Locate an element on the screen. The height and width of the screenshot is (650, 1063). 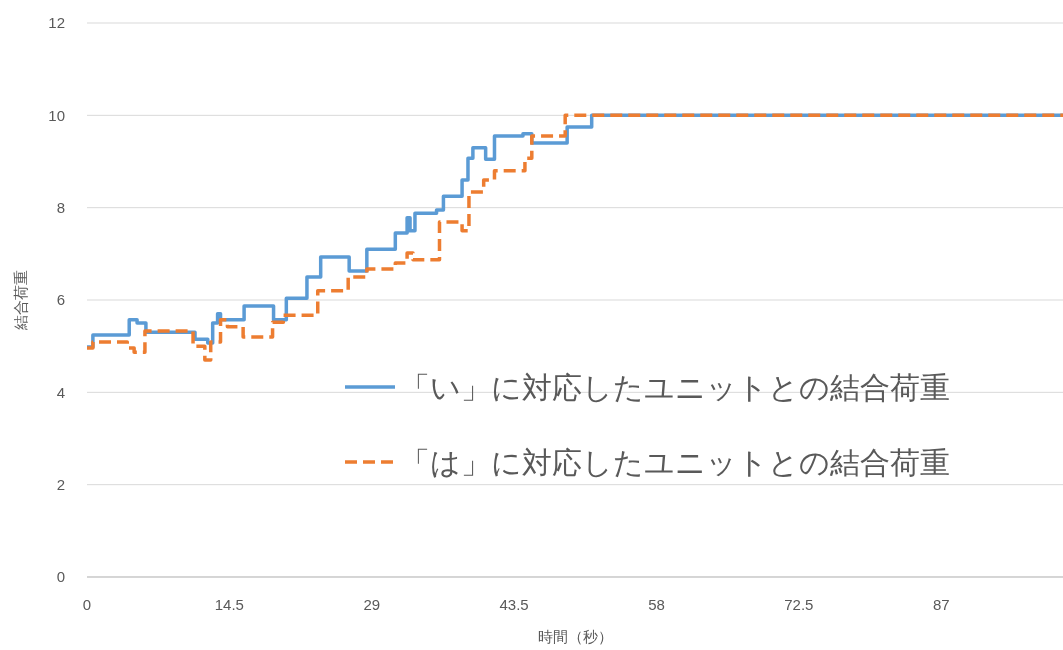
x-tick-label: 72.5 is located at coordinates (799, 604).